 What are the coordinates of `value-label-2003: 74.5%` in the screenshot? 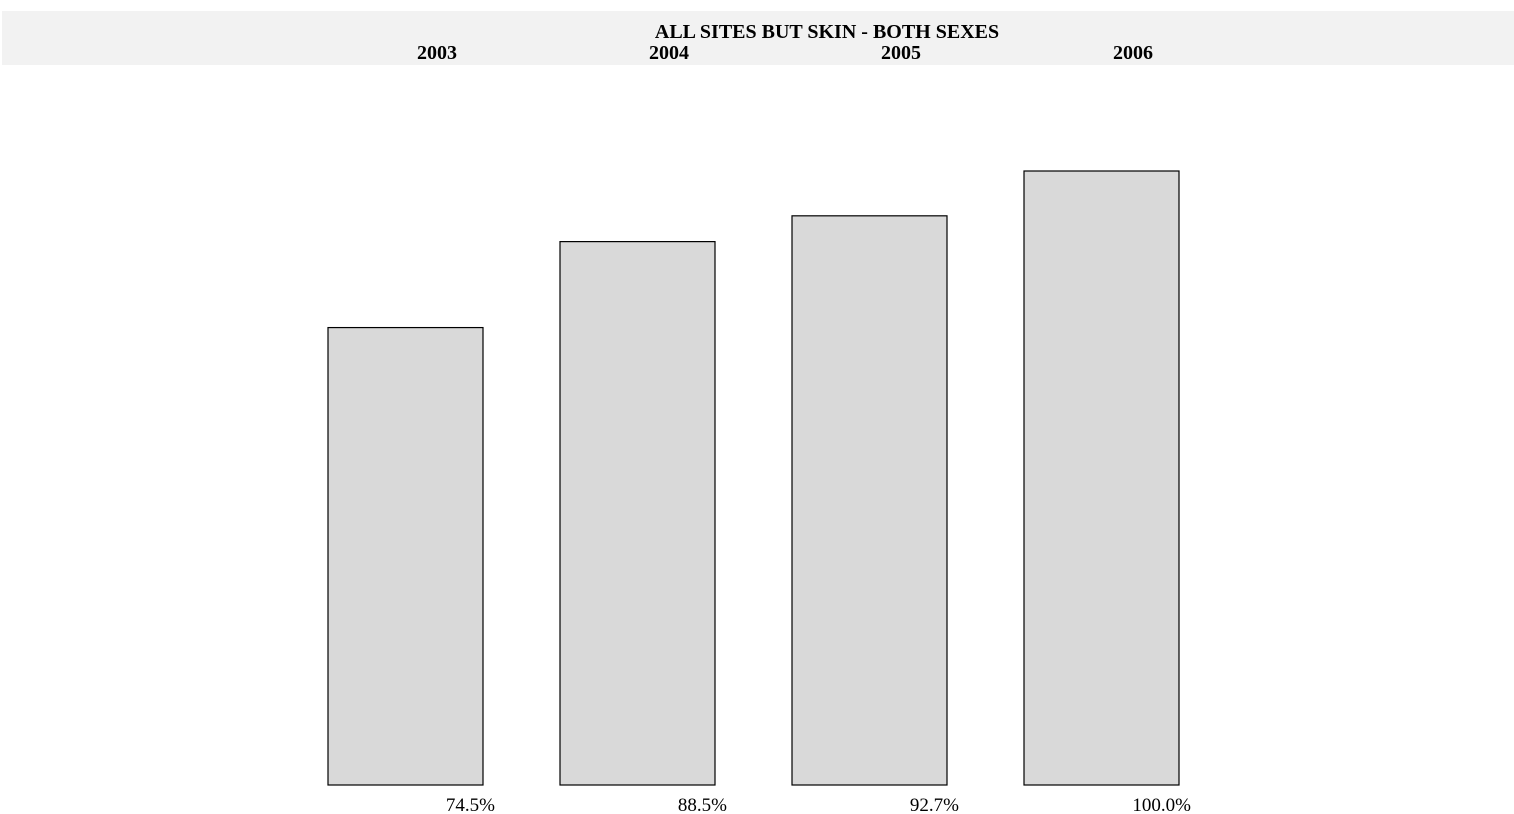 It's located at (470, 804).